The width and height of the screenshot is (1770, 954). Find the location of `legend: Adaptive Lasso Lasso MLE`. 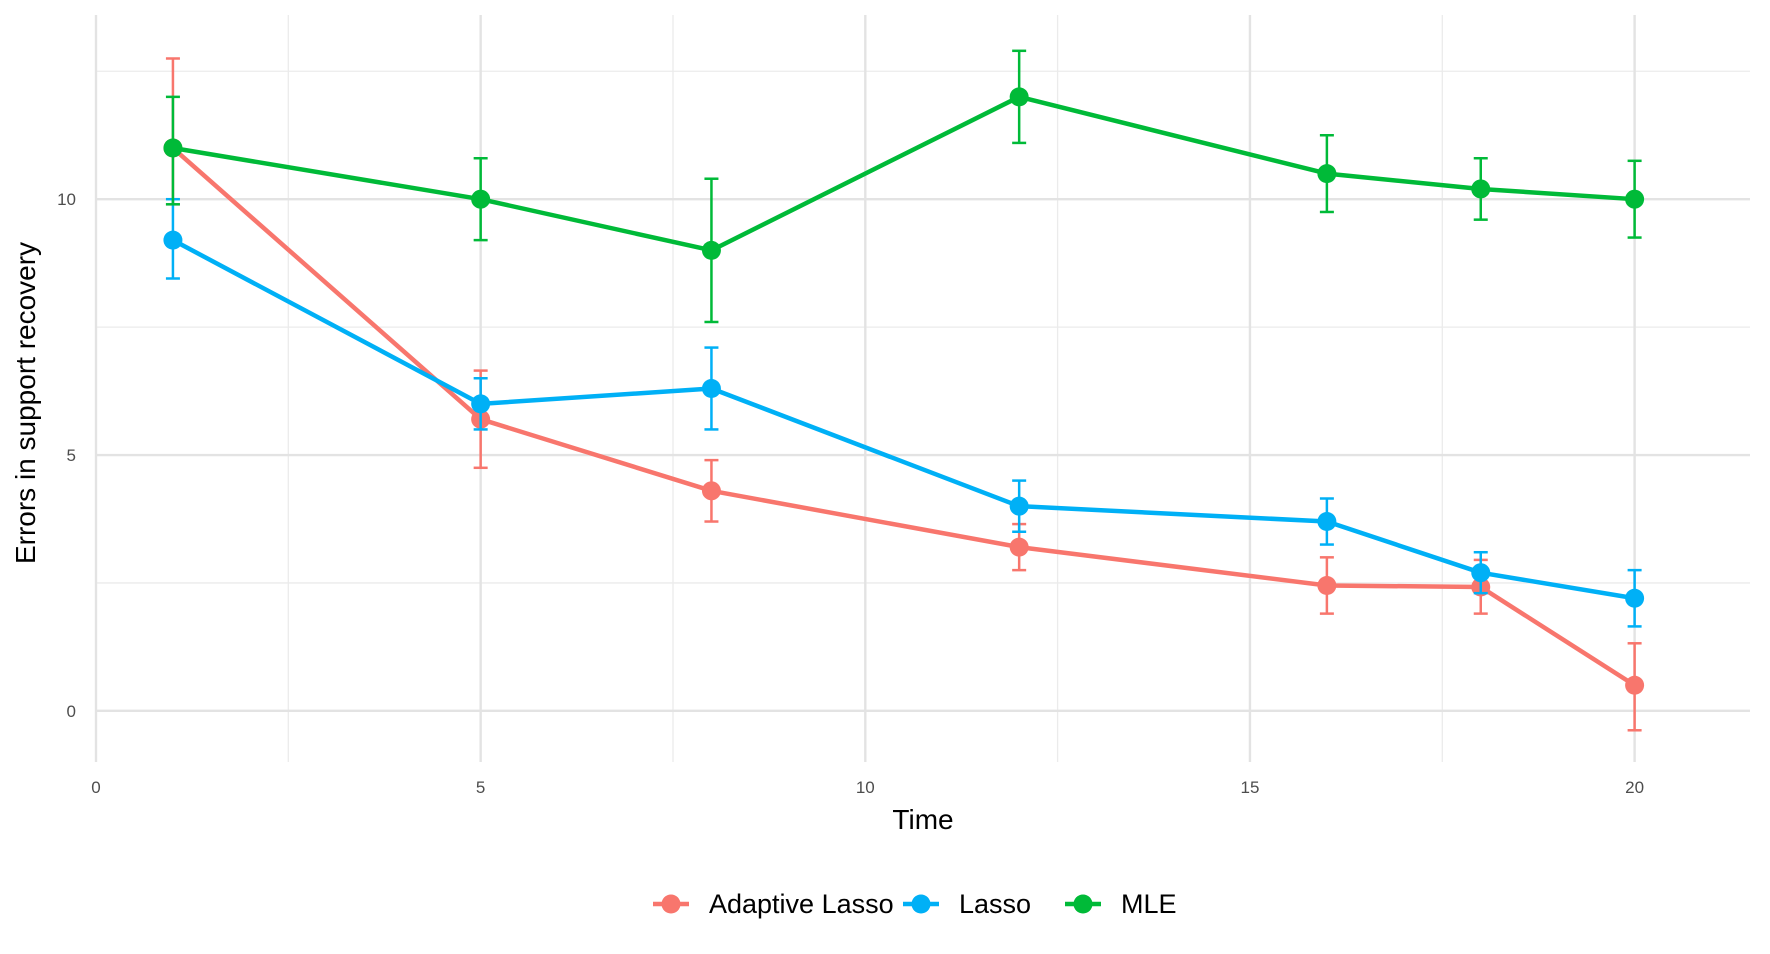

legend: Adaptive Lasso Lasso MLE is located at coordinates (915, 904).